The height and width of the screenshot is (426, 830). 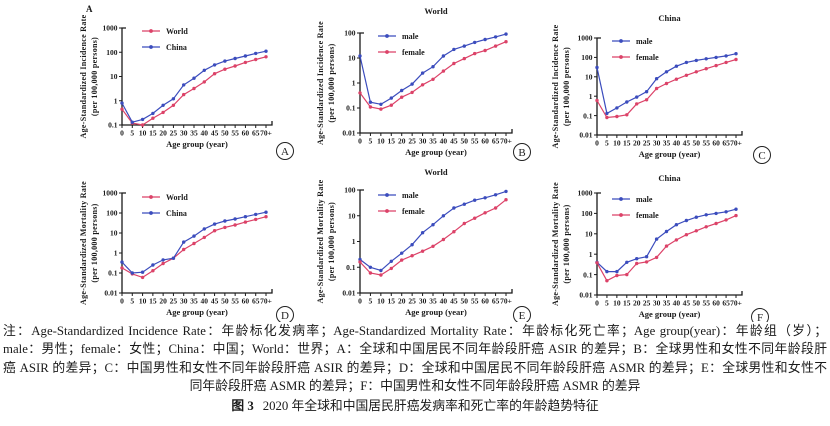 What do you see at coordinates (506, 141) in the screenshot?
I see `x-tick-label: 70+` at bounding box center [506, 141].